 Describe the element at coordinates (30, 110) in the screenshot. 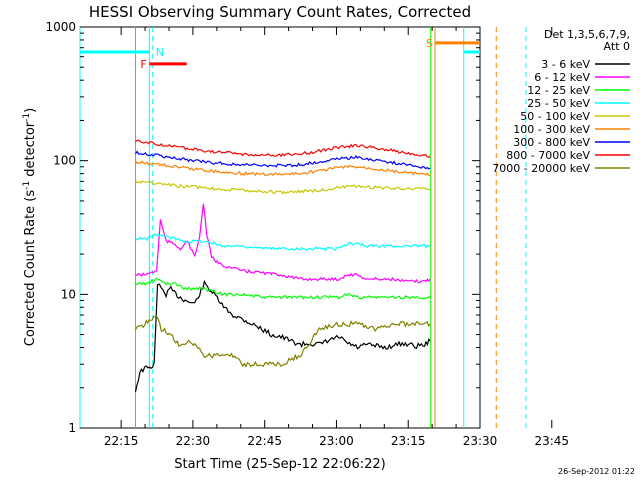

I see `y-axis-label-part3: )` at that location.